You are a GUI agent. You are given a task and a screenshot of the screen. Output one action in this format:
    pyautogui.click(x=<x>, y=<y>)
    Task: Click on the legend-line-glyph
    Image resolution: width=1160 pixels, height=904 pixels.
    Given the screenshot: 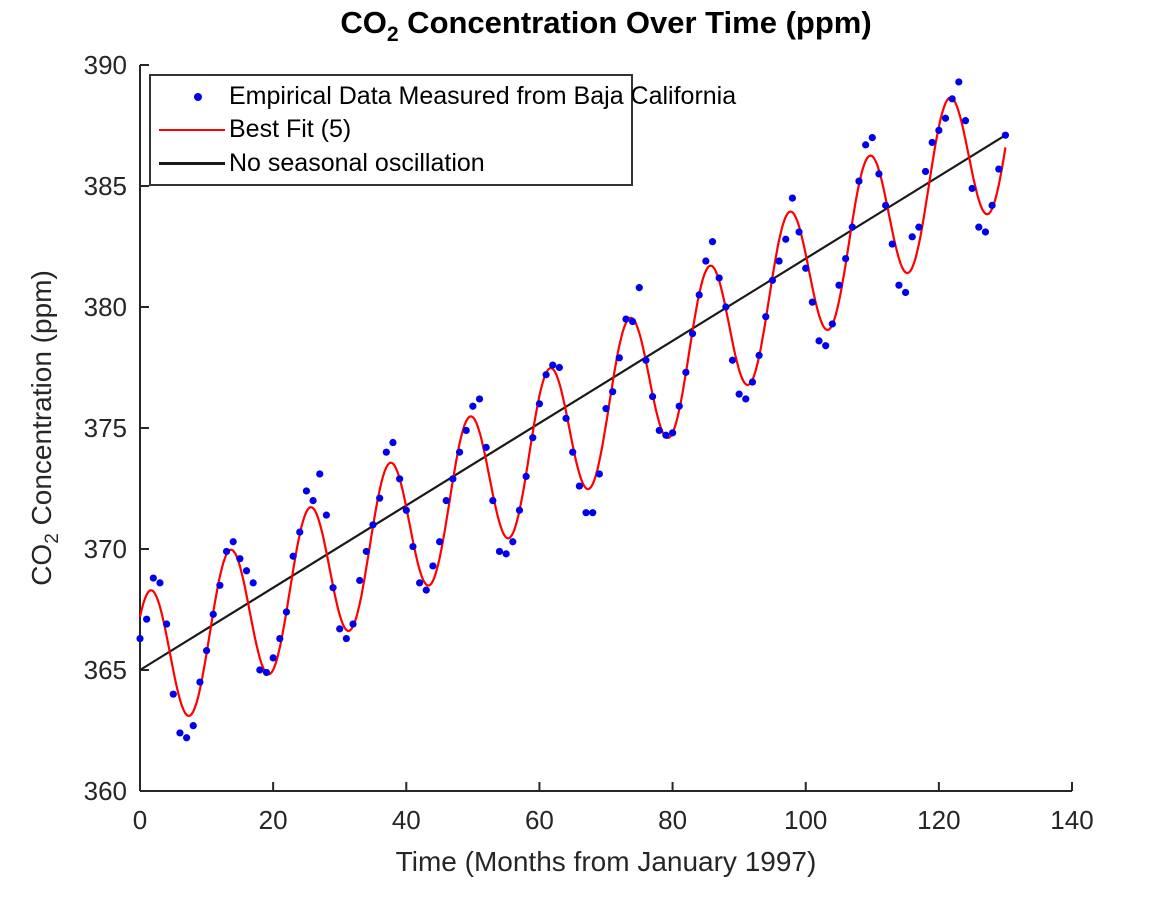 What is the action you would take?
    pyautogui.click(x=192, y=163)
    